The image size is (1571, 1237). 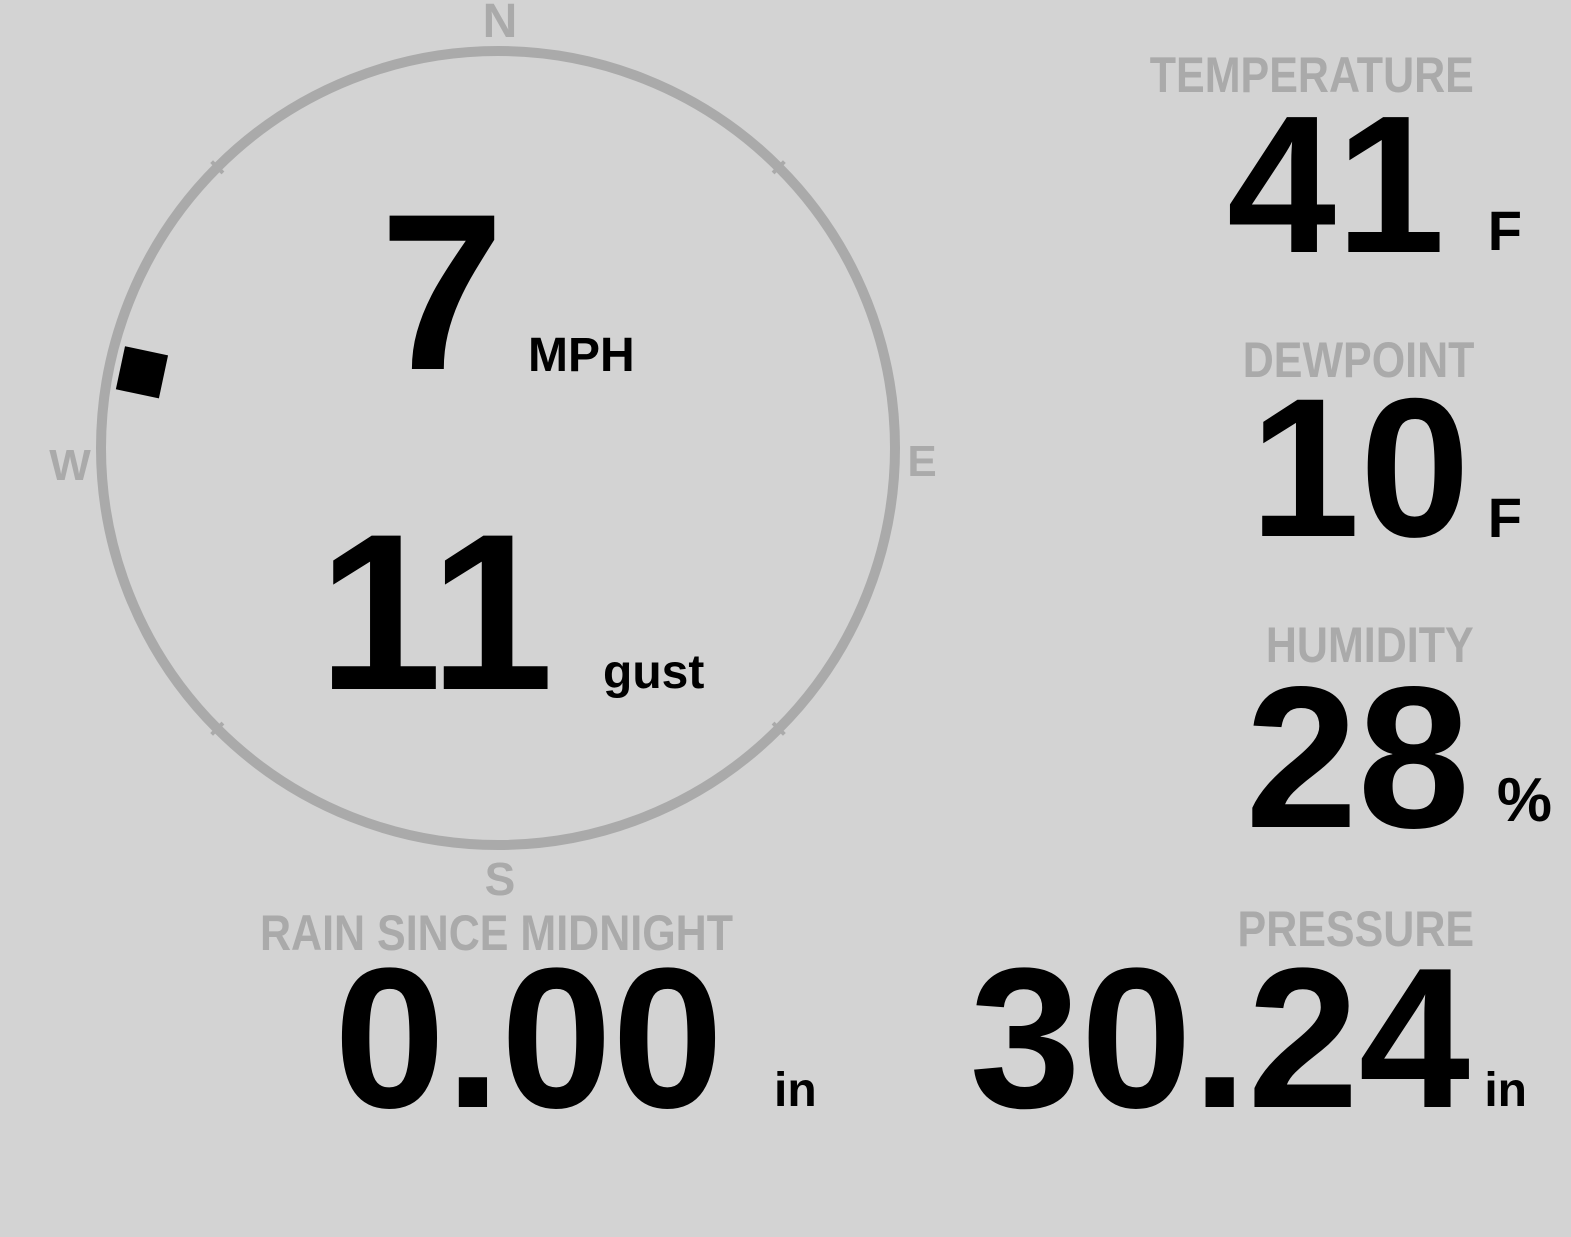 What do you see at coordinates (795, 1090) in the screenshot?
I see `rain-unit: in` at bounding box center [795, 1090].